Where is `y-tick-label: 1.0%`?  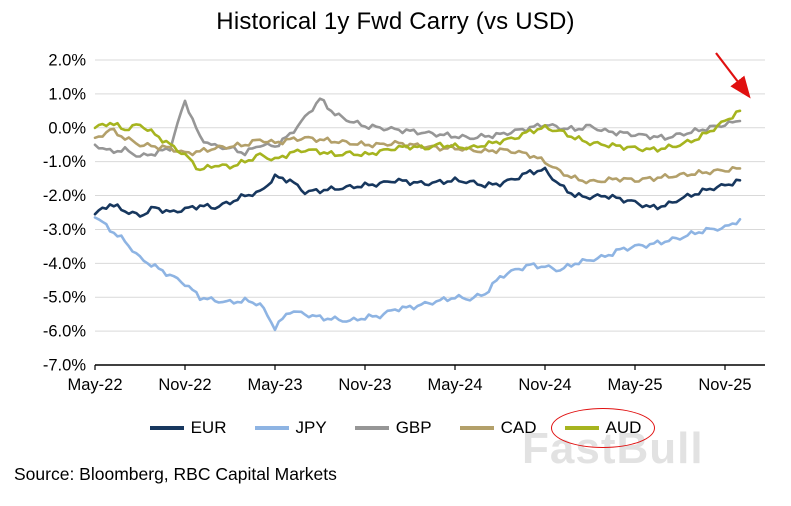
y-tick-label: 1.0% is located at coordinates (67, 94).